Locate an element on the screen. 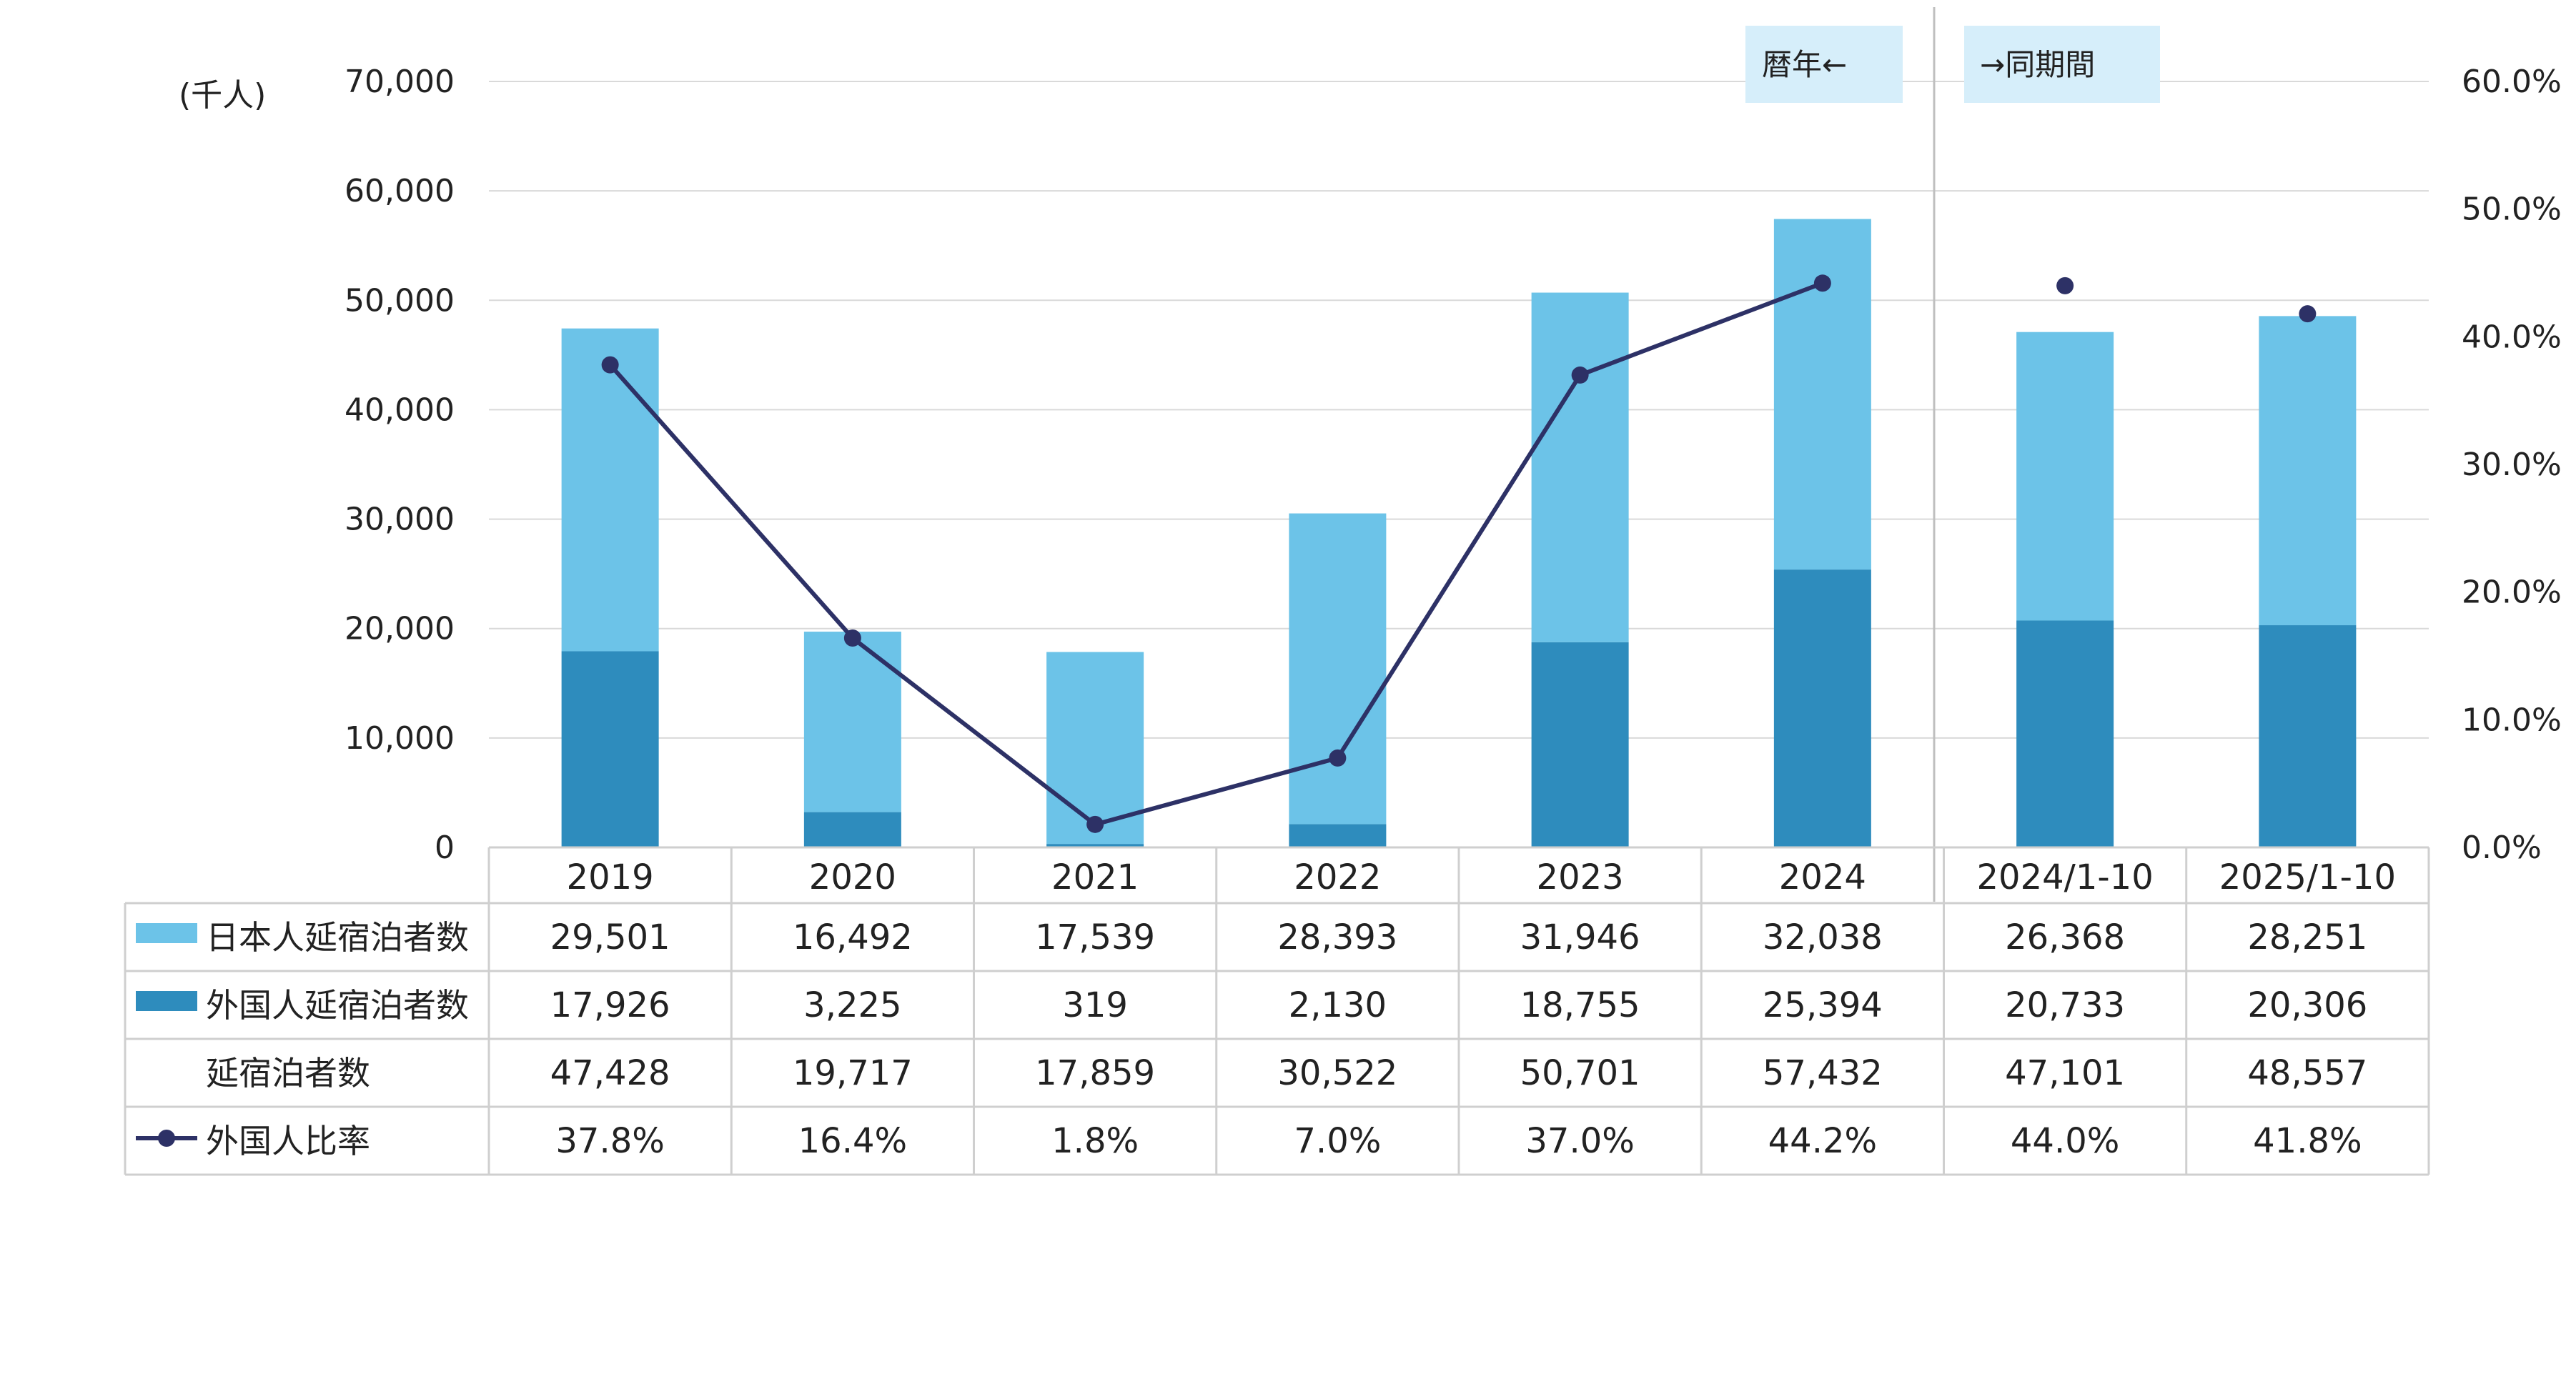  table-cell: 20,733 is located at coordinates (2065, 1005).